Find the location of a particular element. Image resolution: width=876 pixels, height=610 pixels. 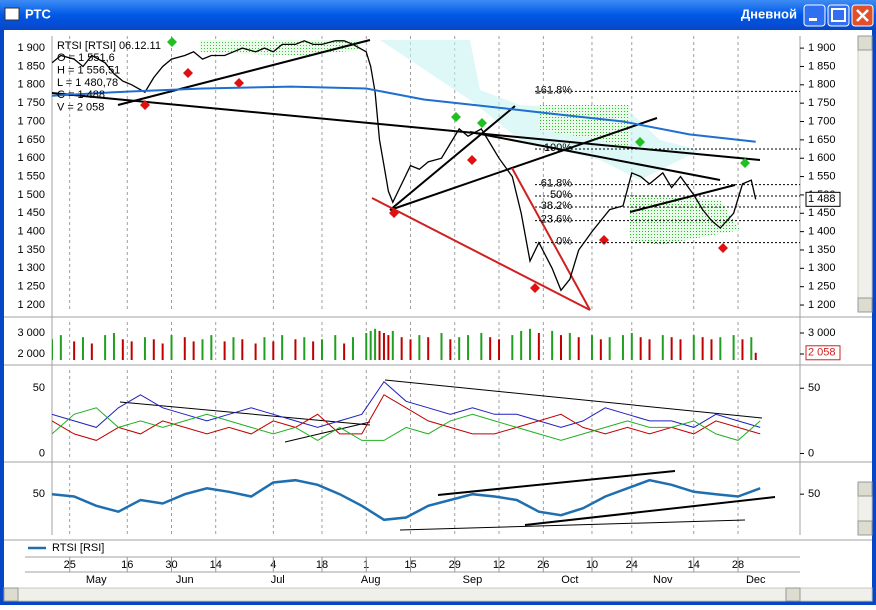

info-line: L = 1 480,78 is located at coordinates (87, 83).